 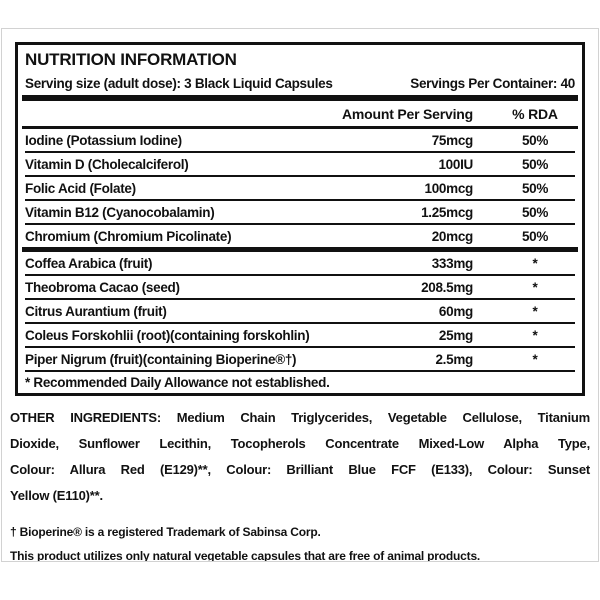 I want to click on table-row: Folic Acid (Folate) 100mcg 50%, so click(x=300, y=187).